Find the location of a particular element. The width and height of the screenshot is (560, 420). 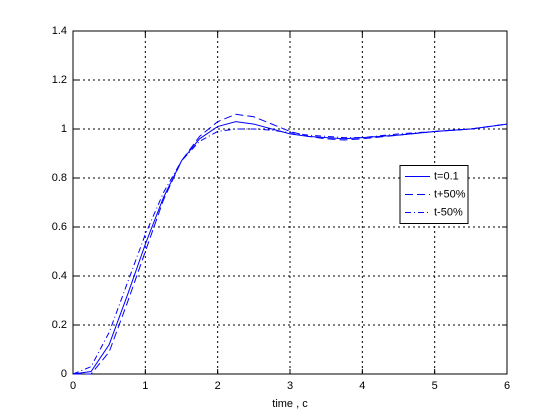

y-tick-label: 1.4 is located at coordinates (59, 31).